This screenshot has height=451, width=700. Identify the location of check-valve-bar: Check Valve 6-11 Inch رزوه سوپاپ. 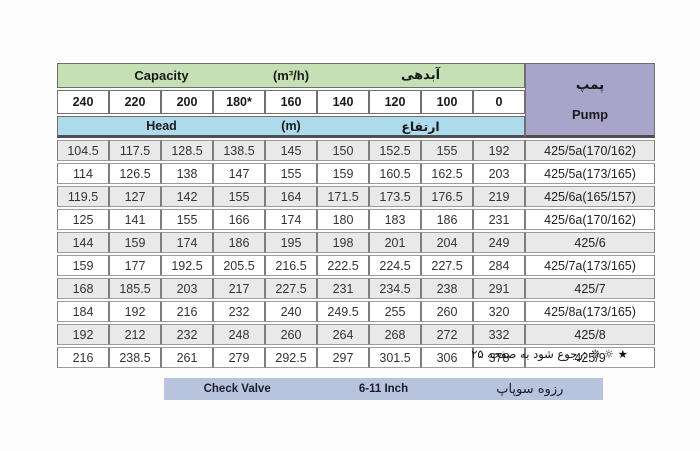
(383, 389).